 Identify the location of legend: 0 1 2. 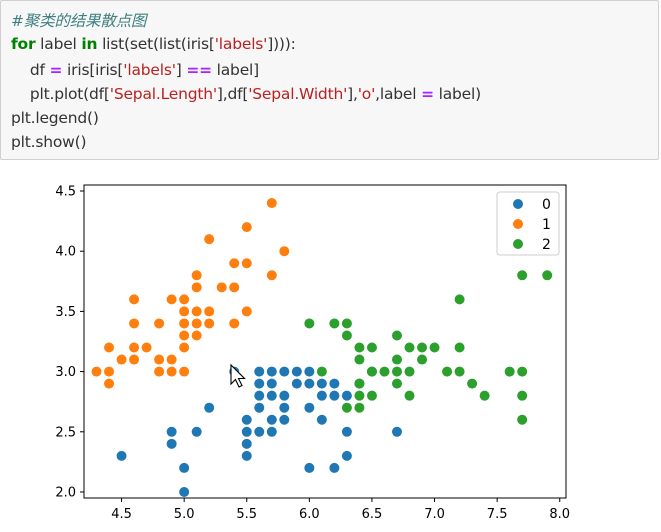
(528, 223).